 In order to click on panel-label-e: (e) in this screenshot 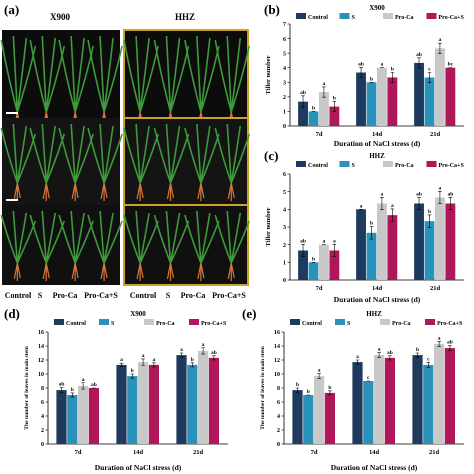, I will do `click(249, 313)`.